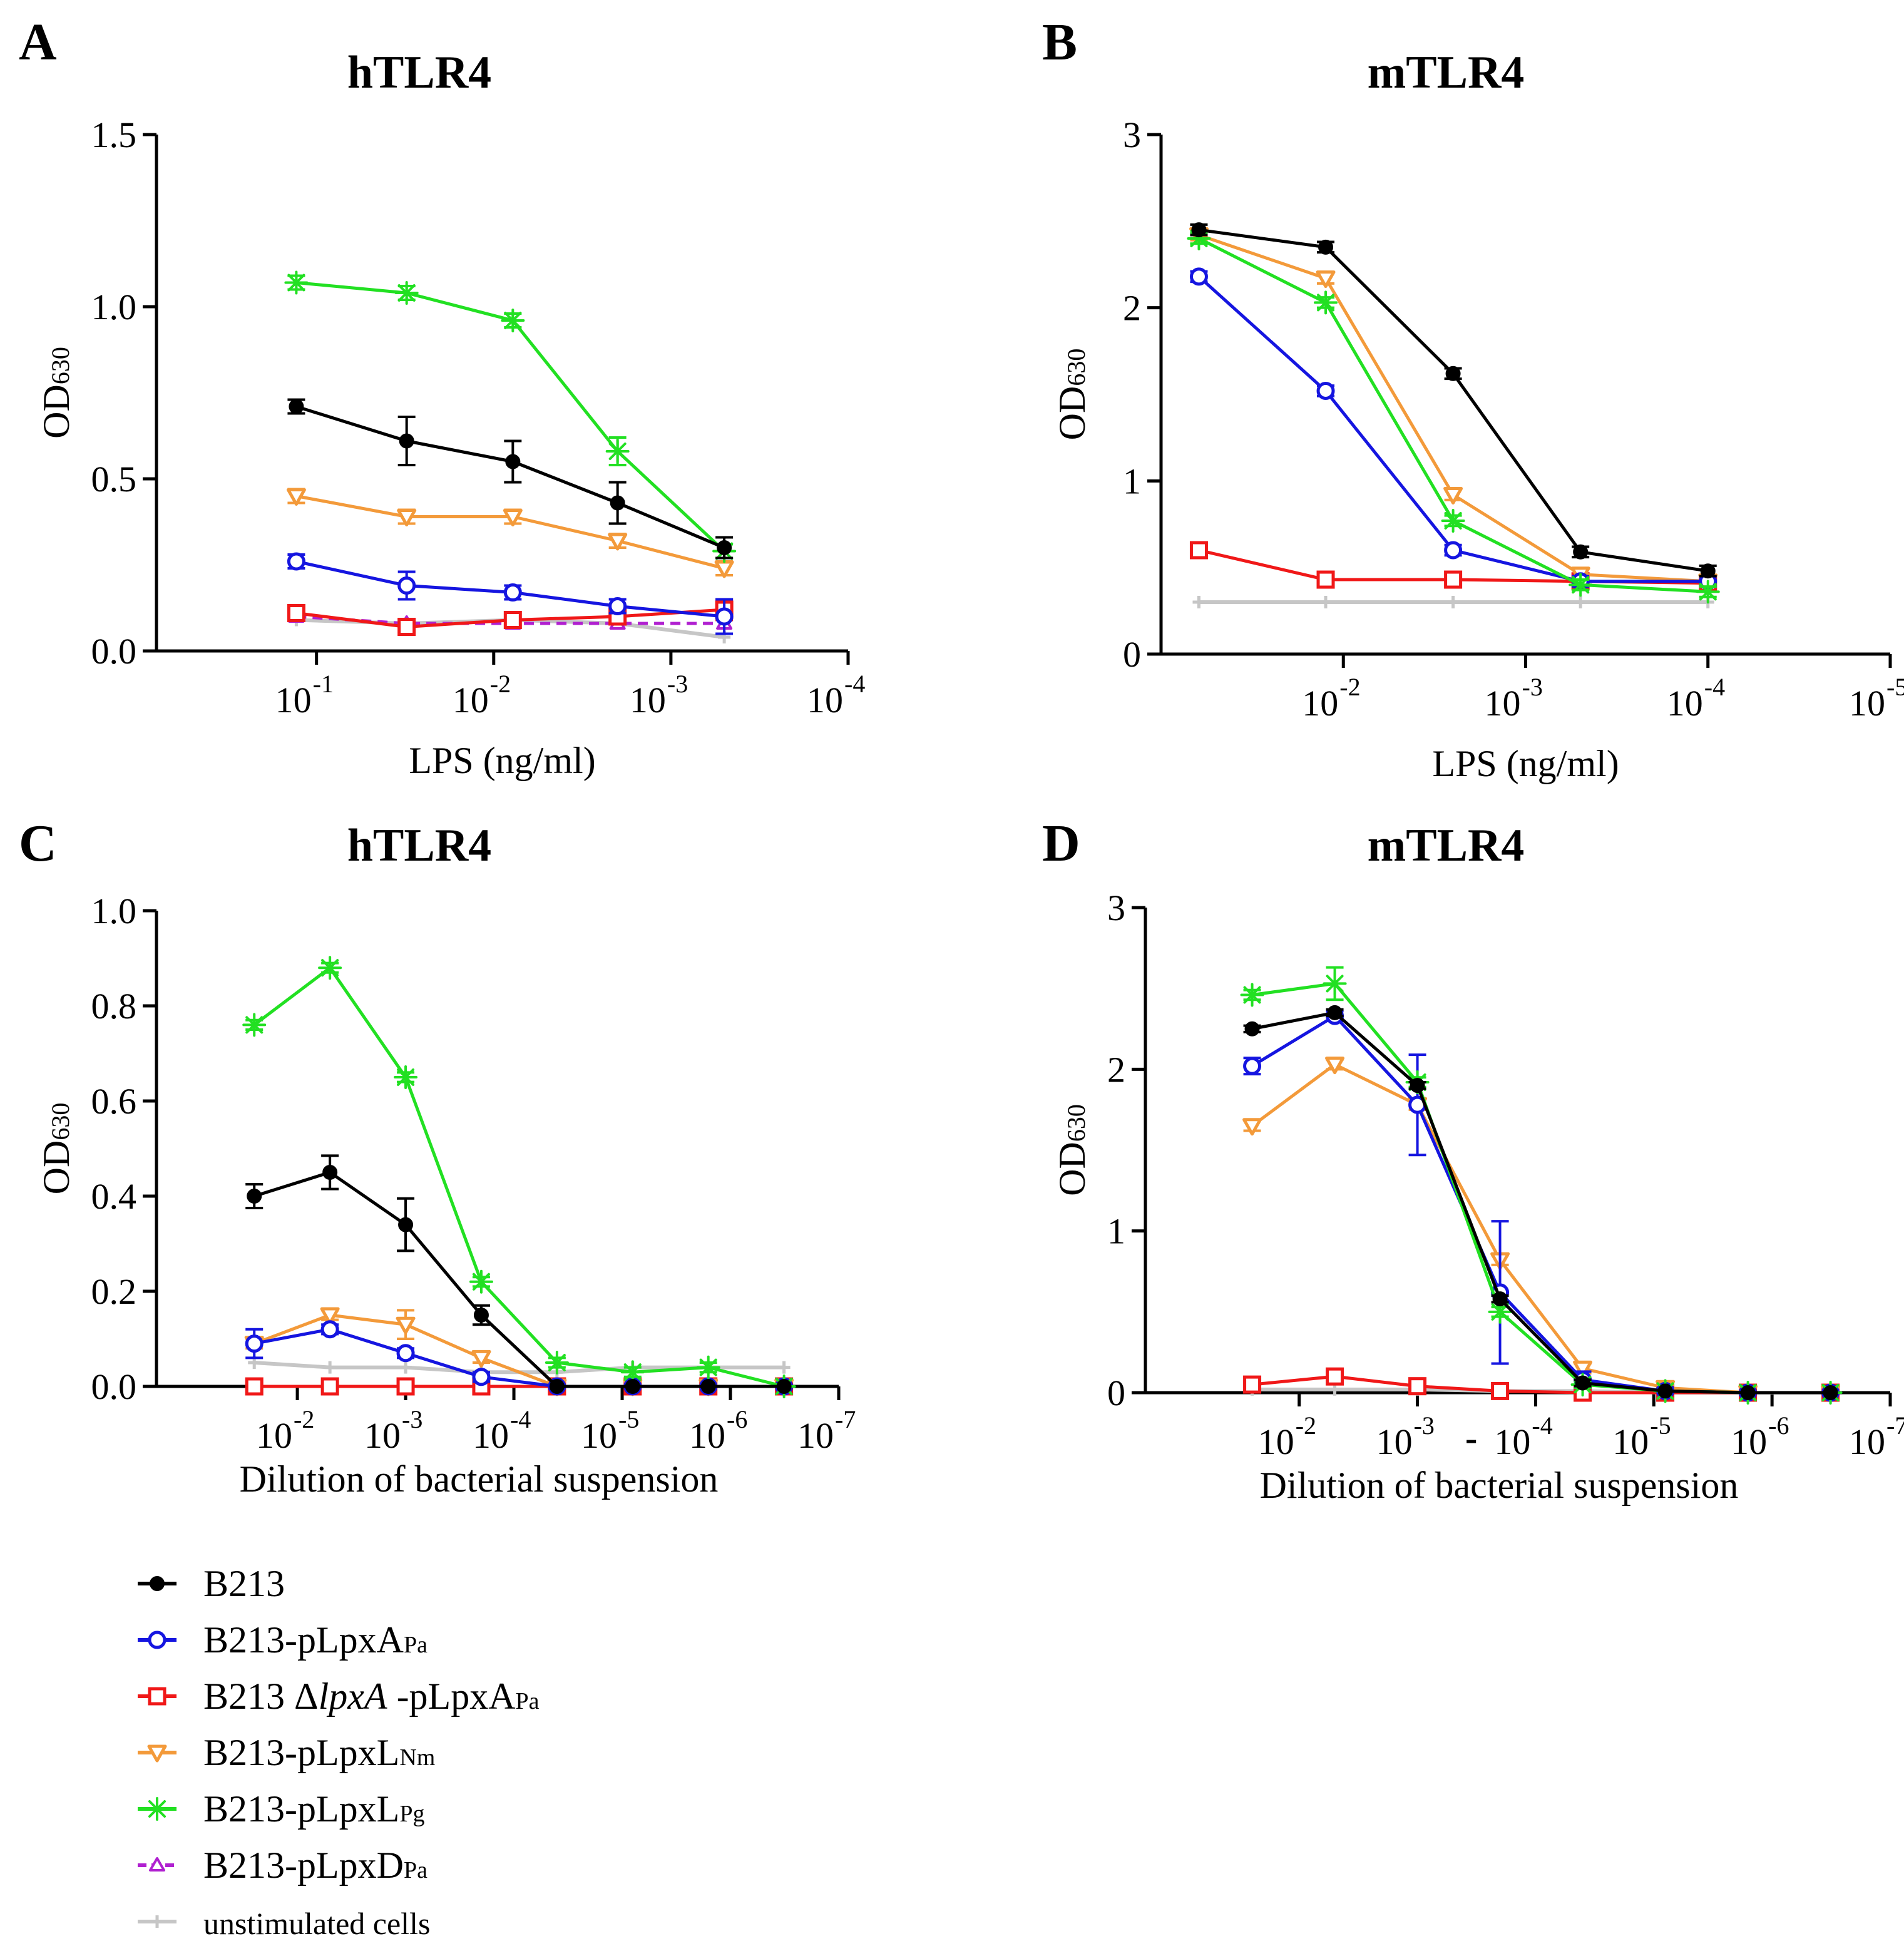  What do you see at coordinates (1453, 602) in the screenshot?
I see `series-unstim` at bounding box center [1453, 602].